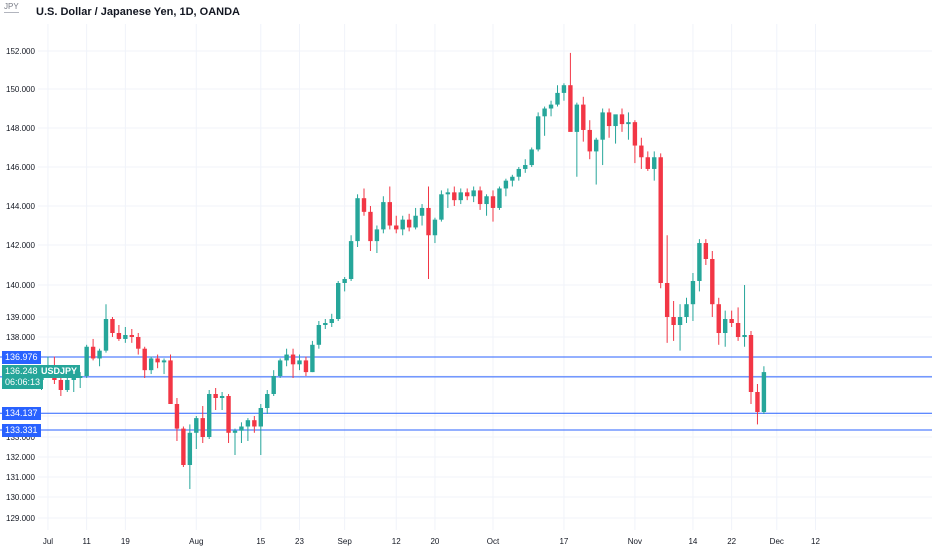  I want to click on horizontal-level-lines, so click(466, 393).